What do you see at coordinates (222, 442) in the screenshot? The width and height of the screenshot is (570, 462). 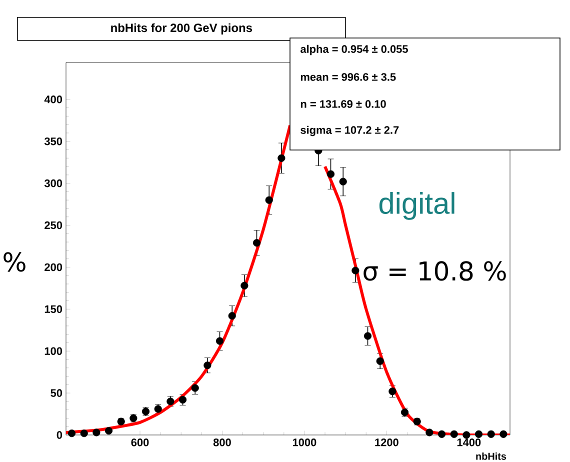 I see `x-tick-label: 800` at bounding box center [222, 442].